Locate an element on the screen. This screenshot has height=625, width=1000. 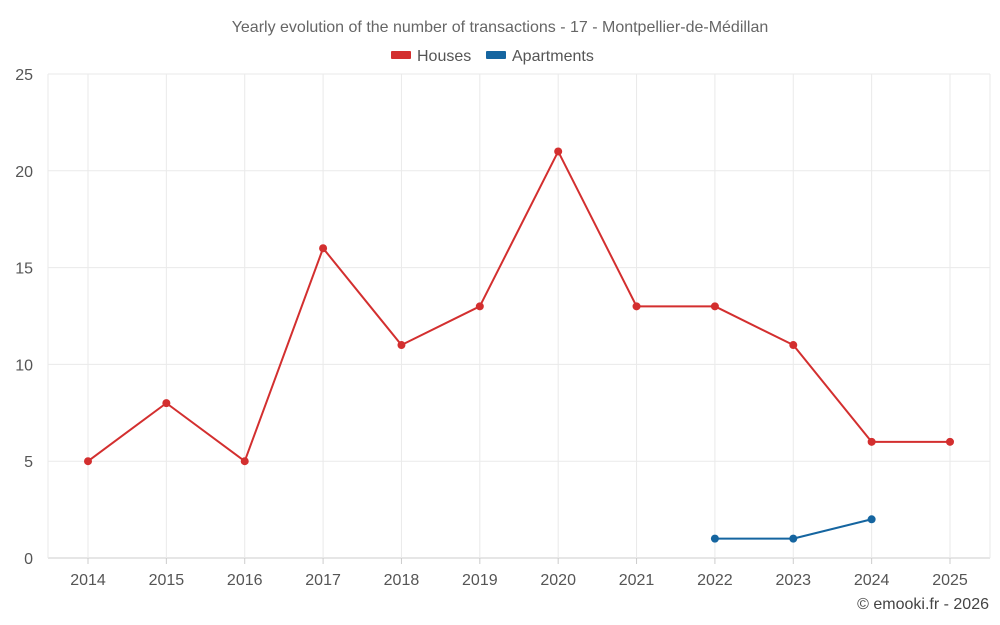
legend-item-houses: Houses is located at coordinates (431, 56).